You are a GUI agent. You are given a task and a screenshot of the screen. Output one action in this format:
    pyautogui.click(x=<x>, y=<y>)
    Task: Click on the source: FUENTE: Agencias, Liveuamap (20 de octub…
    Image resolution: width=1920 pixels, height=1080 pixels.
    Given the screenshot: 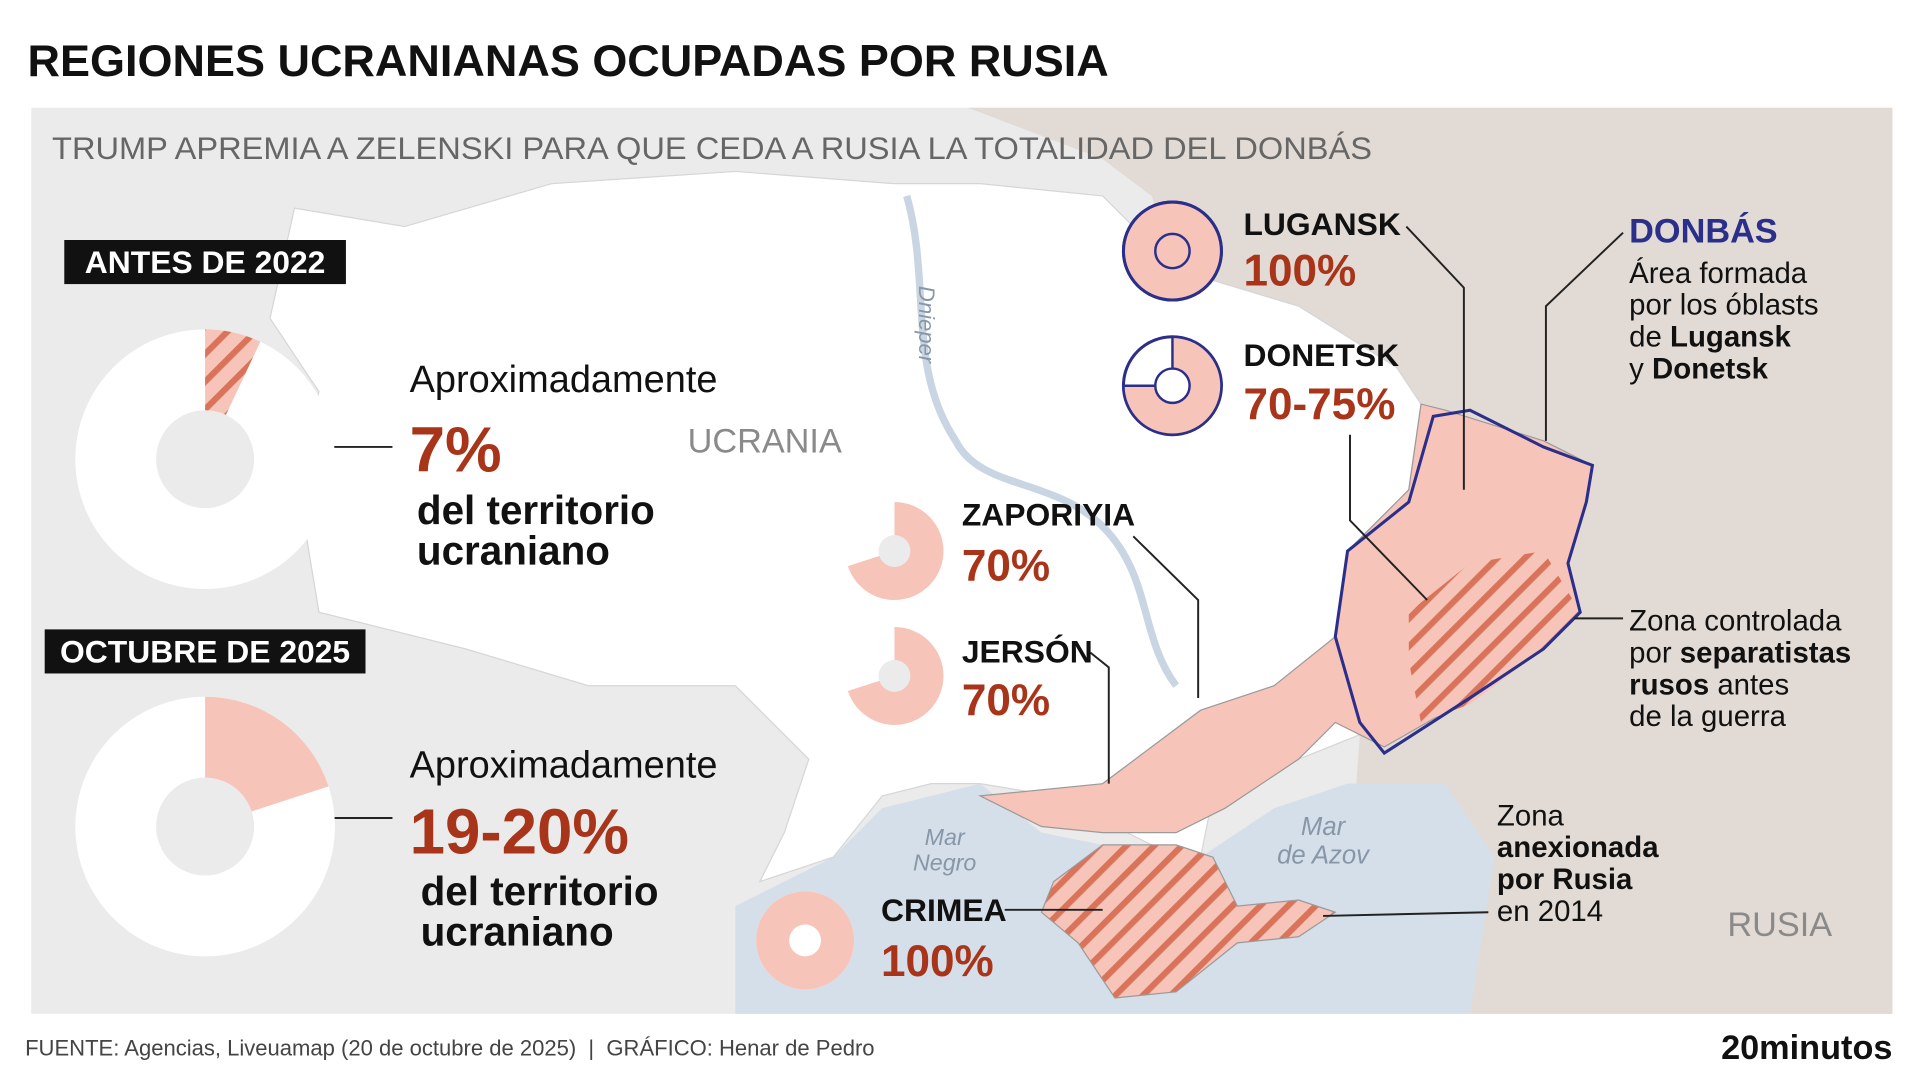 What is the action you would take?
    pyautogui.click(x=449, y=1048)
    